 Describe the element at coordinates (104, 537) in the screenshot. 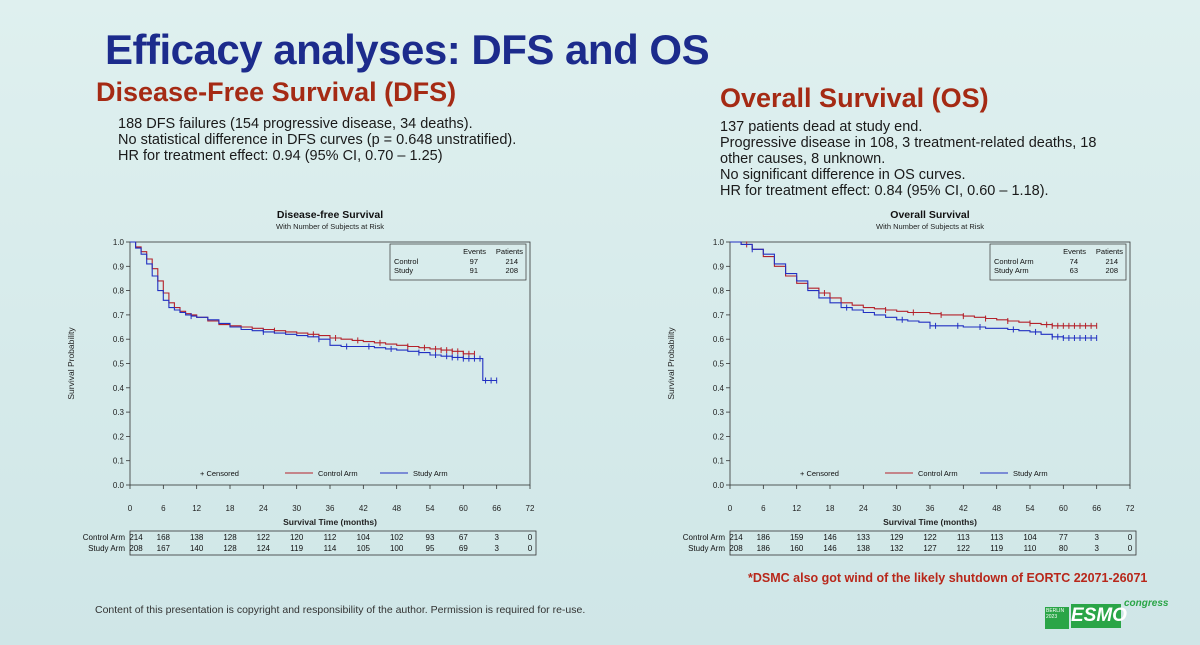

I see `dfs-risk-arm-label: Control Arm` at that location.